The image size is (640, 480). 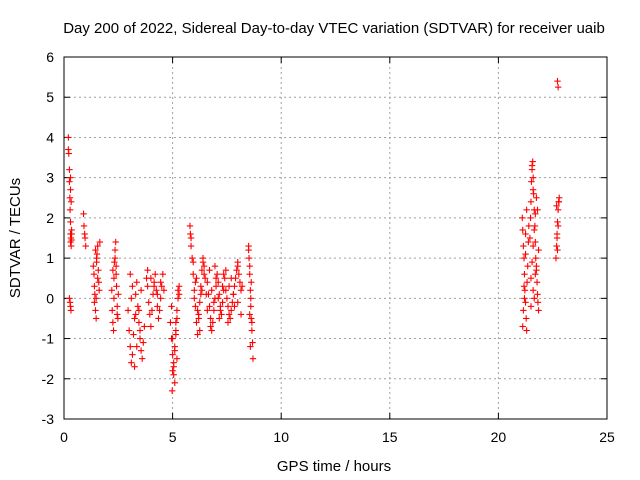 I want to click on y-tick-label: -2, so click(x=48, y=379).